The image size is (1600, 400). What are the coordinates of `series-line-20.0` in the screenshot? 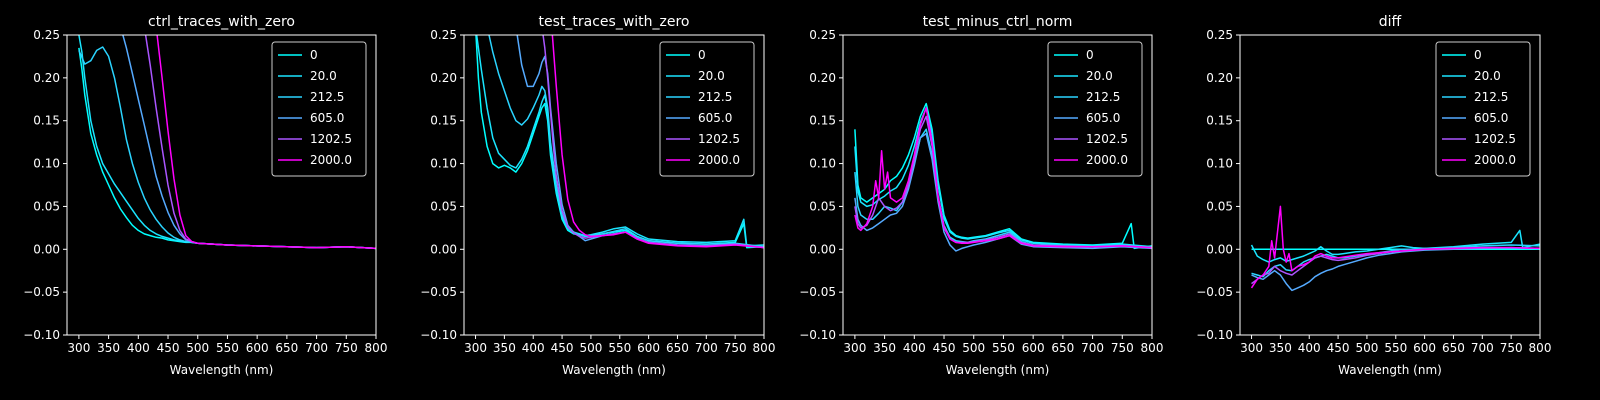 It's located at (1395, 246).